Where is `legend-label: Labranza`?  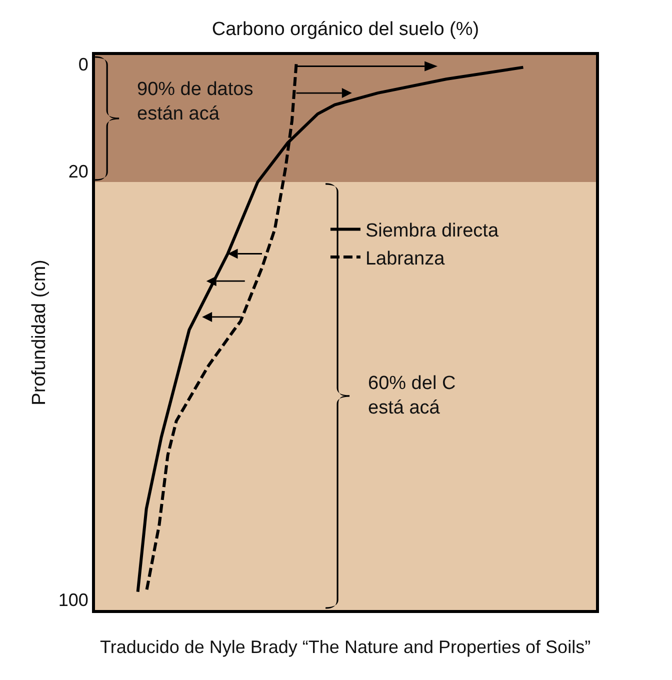
legend-label: Labranza is located at coordinates (405, 259).